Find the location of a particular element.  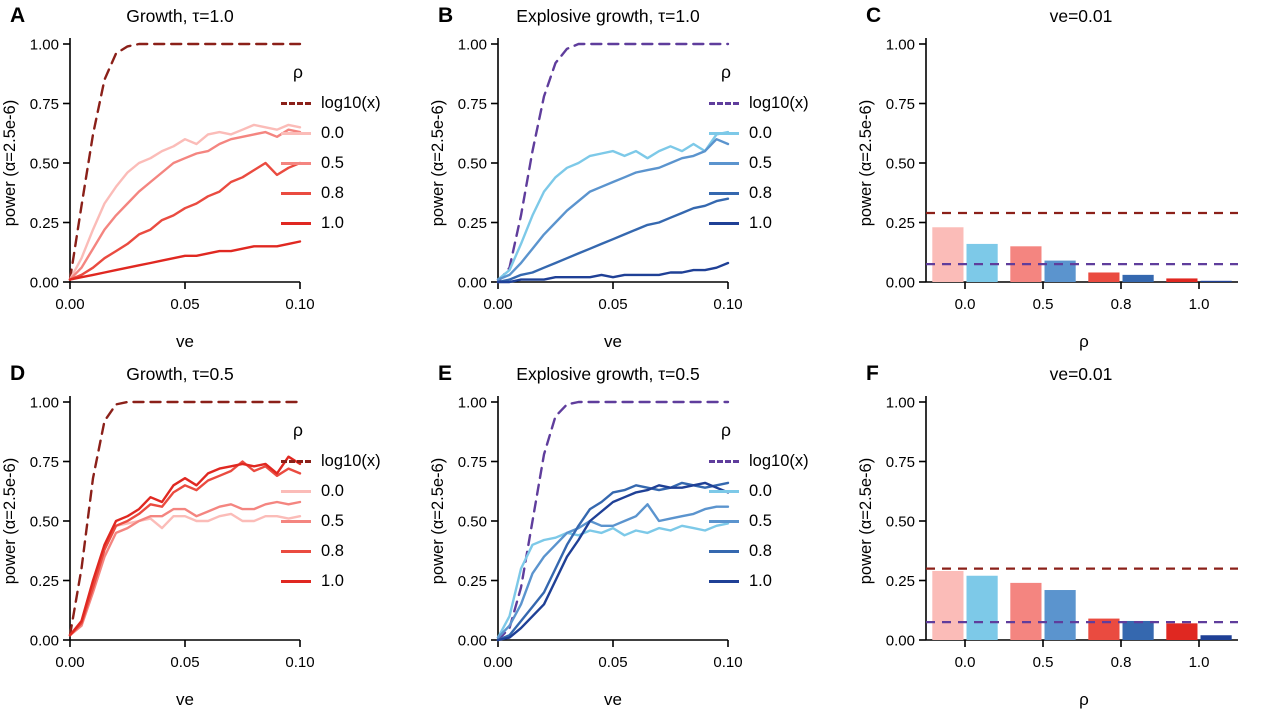

legend-item: 0.8 is located at coordinates (759, 193).